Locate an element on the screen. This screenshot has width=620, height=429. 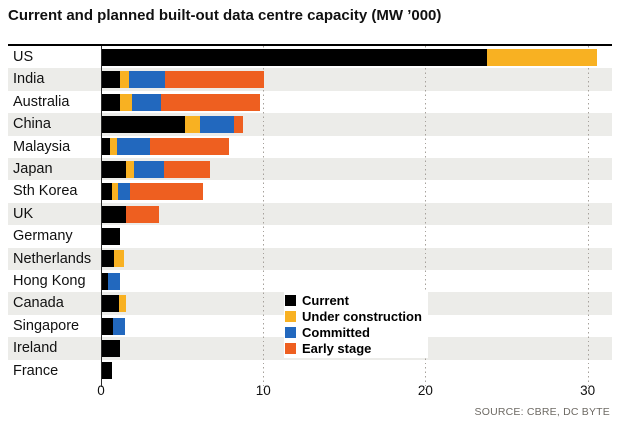
bar-track-hong-kong is located at coordinates (356, 281).